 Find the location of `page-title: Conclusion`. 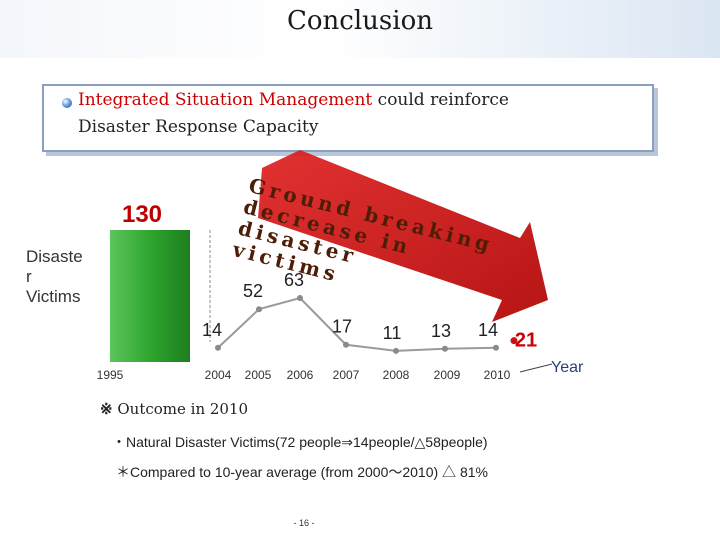

page-title: Conclusion is located at coordinates (360, 21).